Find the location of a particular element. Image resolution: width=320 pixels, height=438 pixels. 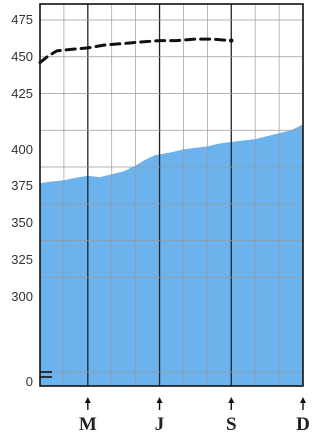

x-tick-label: S is located at coordinates (231, 424).